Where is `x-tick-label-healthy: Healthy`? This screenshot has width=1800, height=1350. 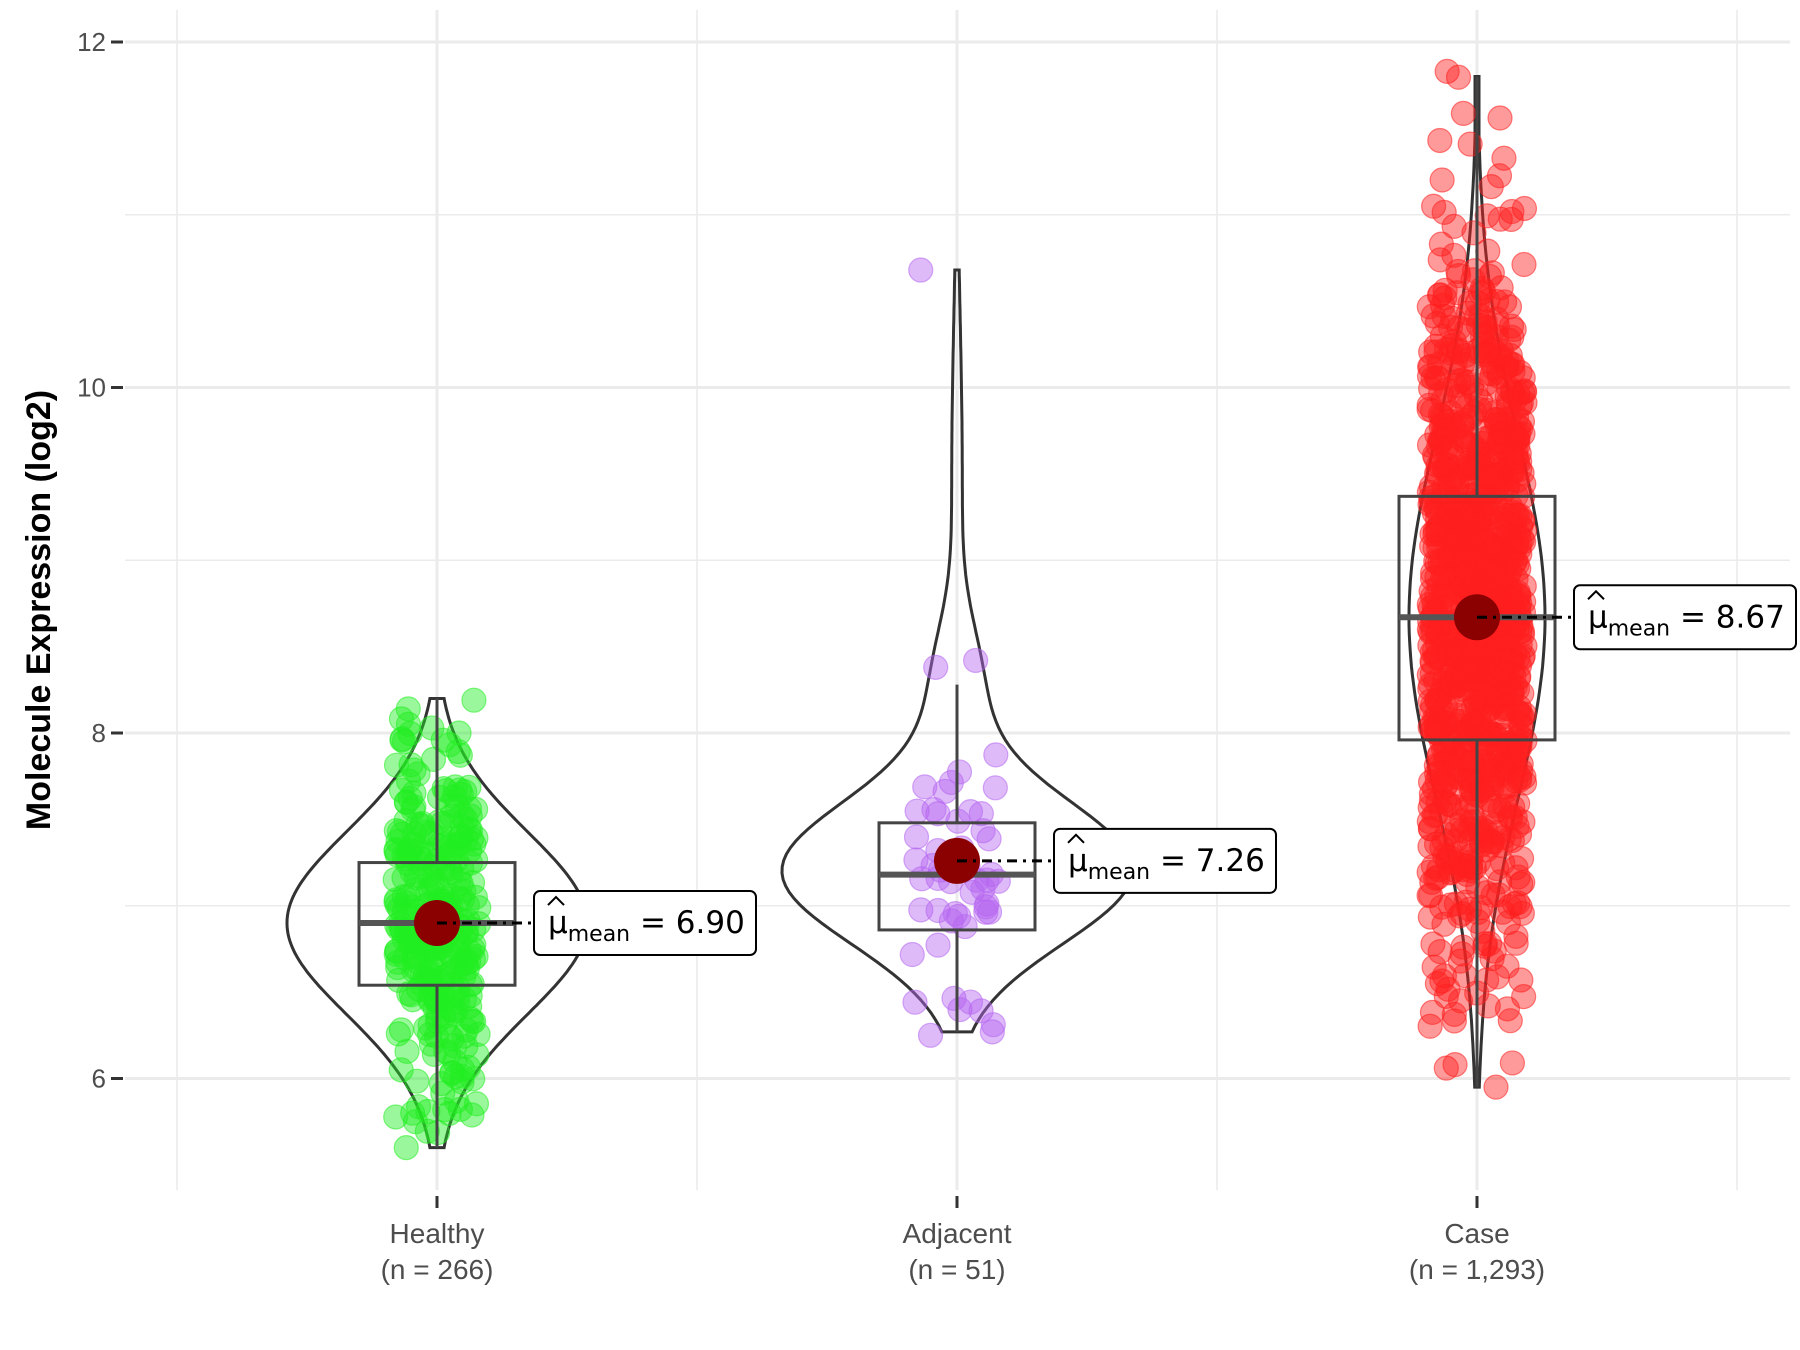 x-tick-label-healthy: Healthy is located at coordinates (437, 1233).